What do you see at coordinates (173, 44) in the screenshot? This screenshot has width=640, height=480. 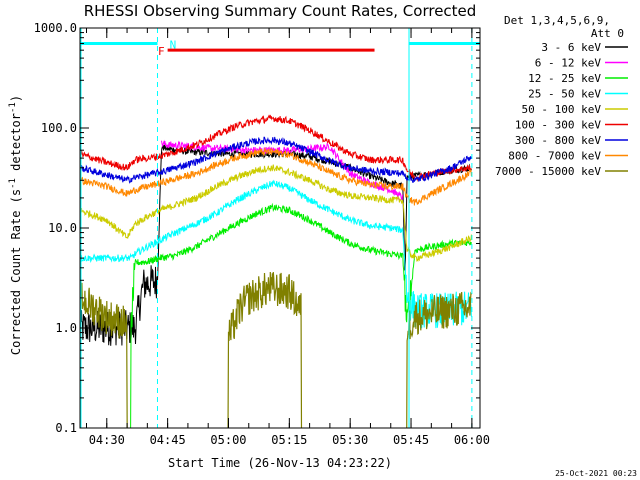 I see `flag-n-label: N` at bounding box center [173, 44].